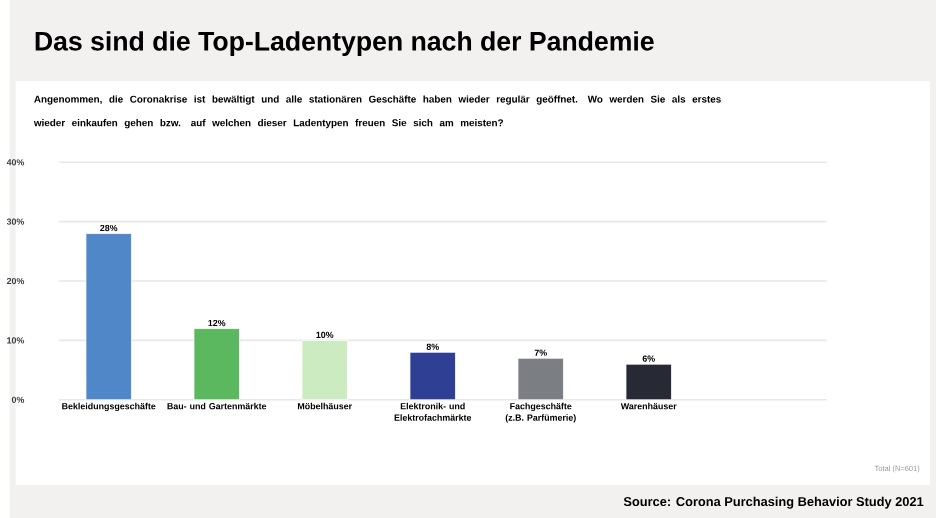 The image size is (936, 518). Describe the element at coordinates (344, 43) in the screenshot. I see `chart-title: Das sind die Top-Ladentypen nach der Pandemie` at that location.